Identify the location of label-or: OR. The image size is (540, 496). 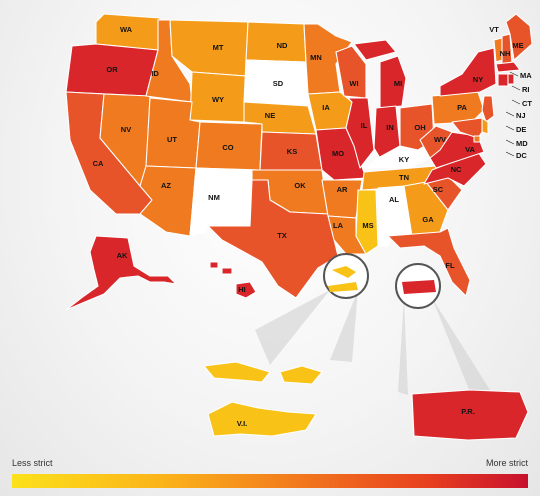
(112, 69).